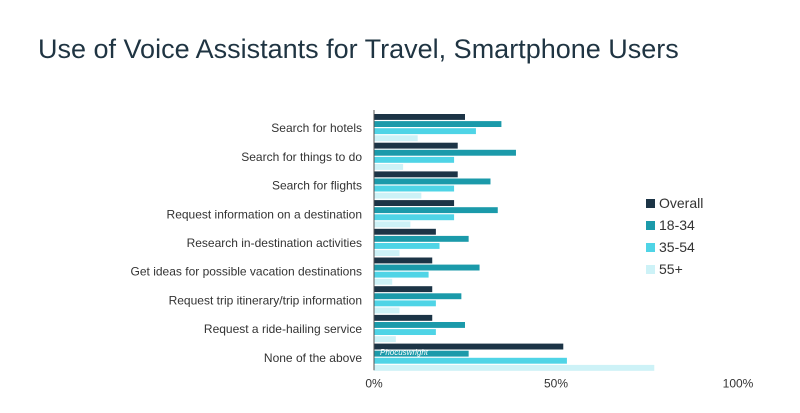  What do you see at coordinates (283, 329) in the screenshot?
I see `category-label: Request a ride-hailing service` at bounding box center [283, 329].